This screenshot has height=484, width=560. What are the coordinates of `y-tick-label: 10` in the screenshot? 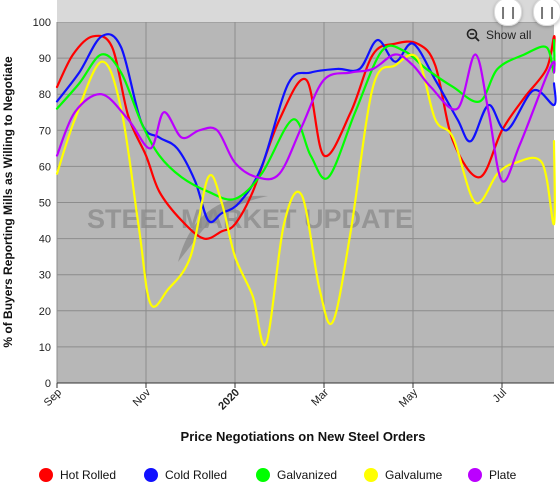 It's located at (45, 348).